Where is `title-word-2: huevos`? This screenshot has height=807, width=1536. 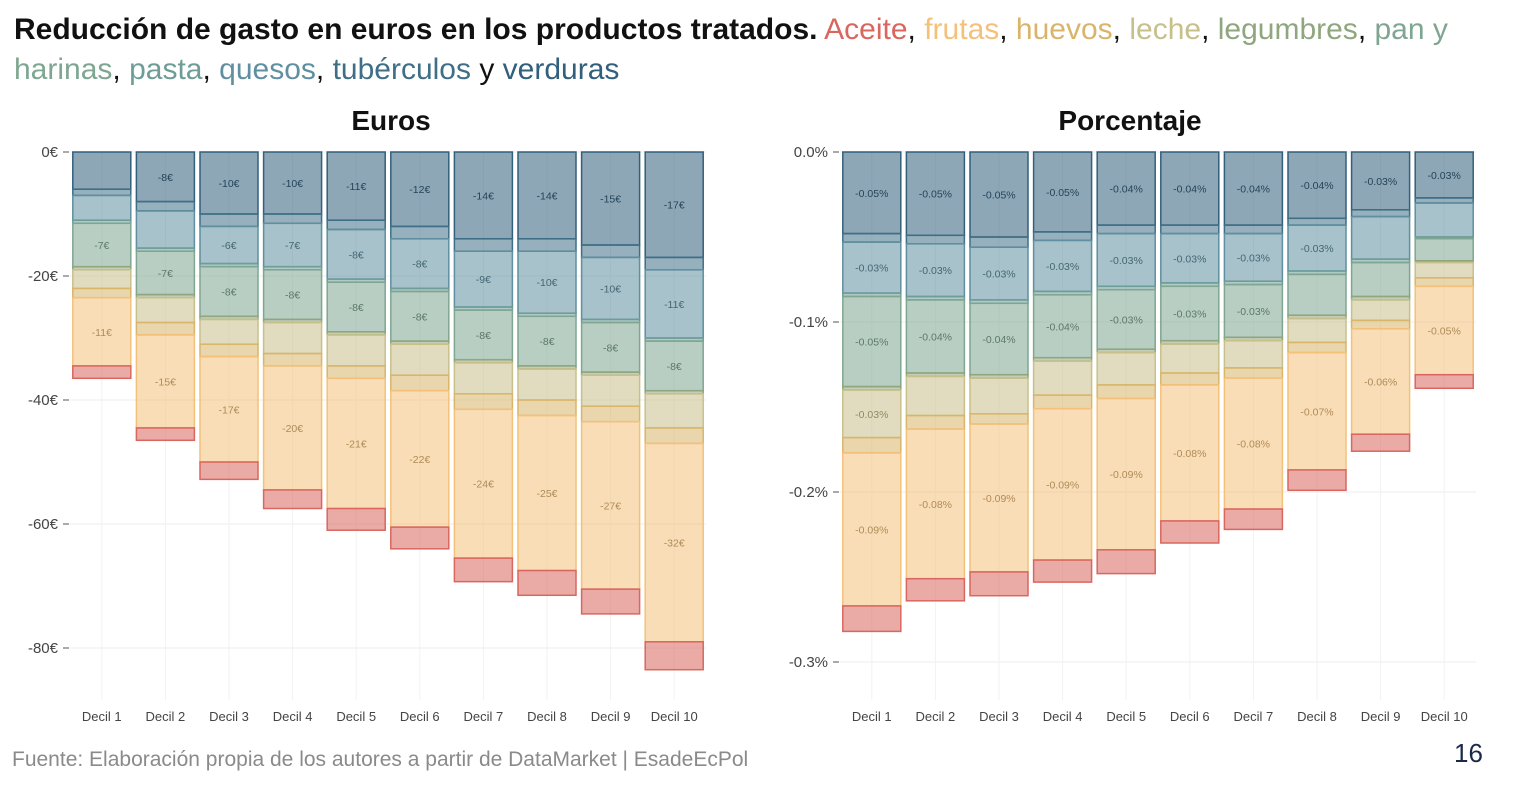 title-word-2: huevos is located at coordinates (1064, 29).